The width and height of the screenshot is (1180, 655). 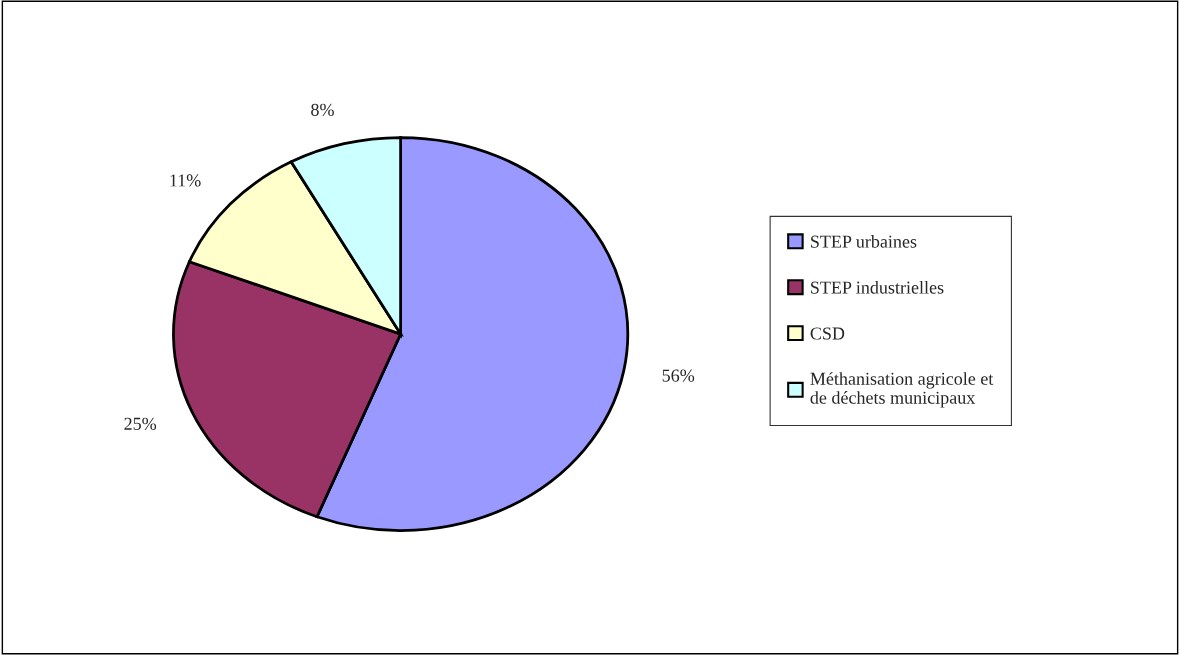 What do you see at coordinates (902, 390) in the screenshot?
I see `legend-label: Méthanisation agricole et de déchets municipaux` at bounding box center [902, 390].